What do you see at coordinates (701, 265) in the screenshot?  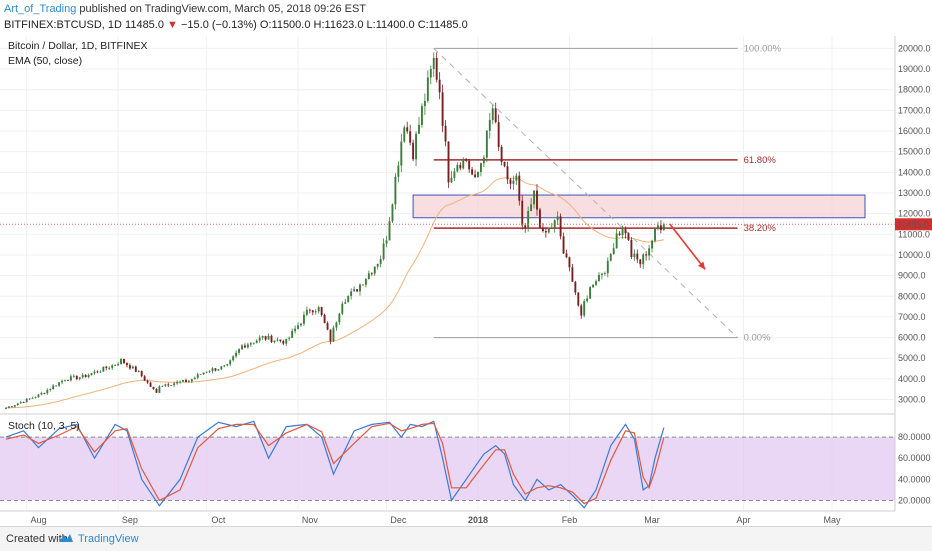 I see `down-arrow-head` at bounding box center [701, 265].